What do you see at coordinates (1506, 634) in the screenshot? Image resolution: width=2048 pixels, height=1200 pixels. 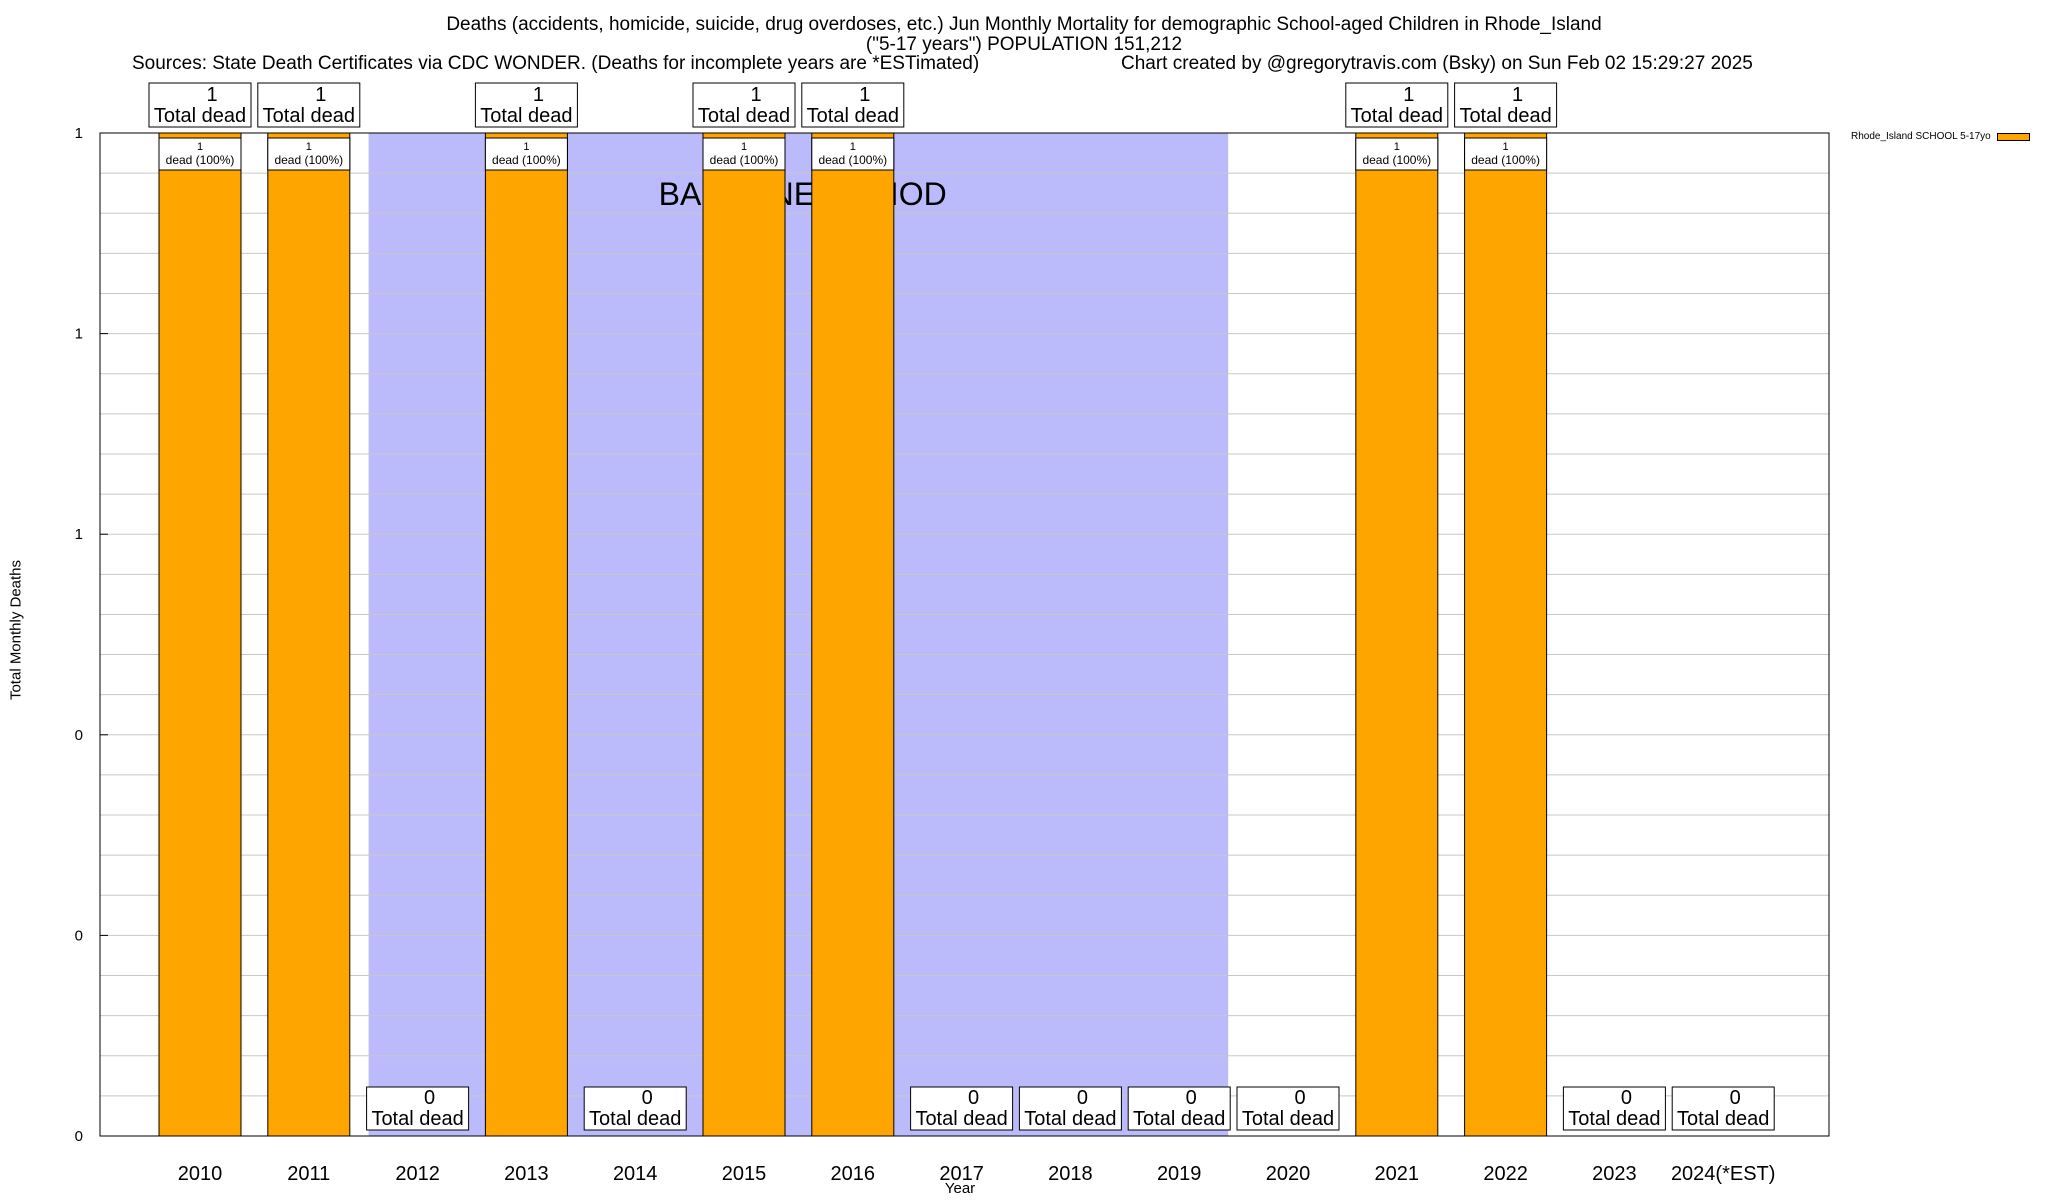 I see `bar-2022` at bounding box center [1506, 634].